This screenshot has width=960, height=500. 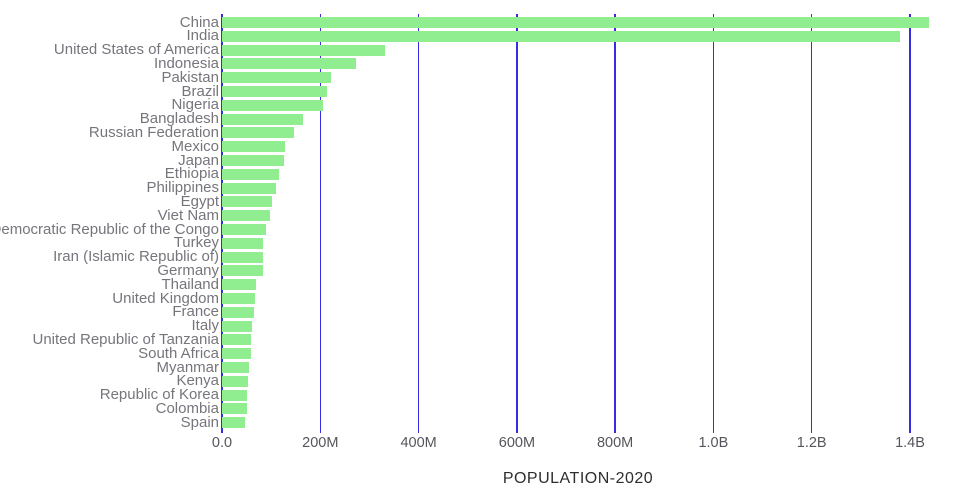 What do you see at coordinates (418, 223) in the screenshot?
I see `gridline-400M` at bounding box center [418, 223].